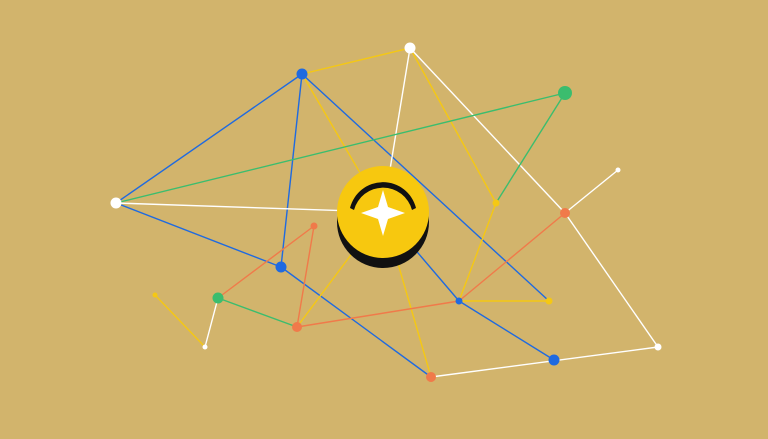 This screenshot has height=439, width=768. I want to click on coin-emblem, so click(383, 217).